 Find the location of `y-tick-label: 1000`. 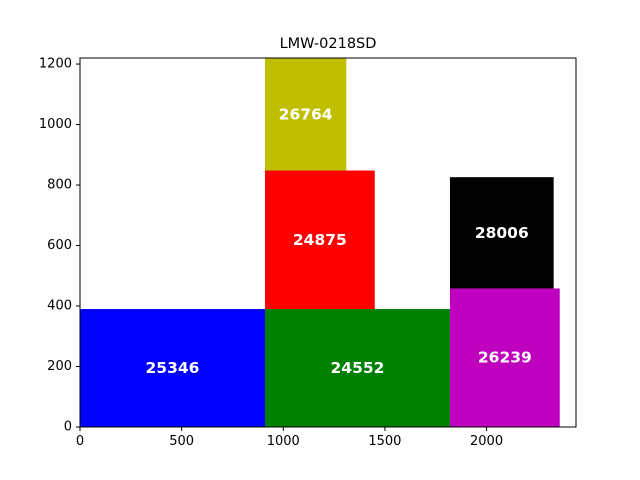

y-tick-label: 1000 is located at coordinates (55, 124).